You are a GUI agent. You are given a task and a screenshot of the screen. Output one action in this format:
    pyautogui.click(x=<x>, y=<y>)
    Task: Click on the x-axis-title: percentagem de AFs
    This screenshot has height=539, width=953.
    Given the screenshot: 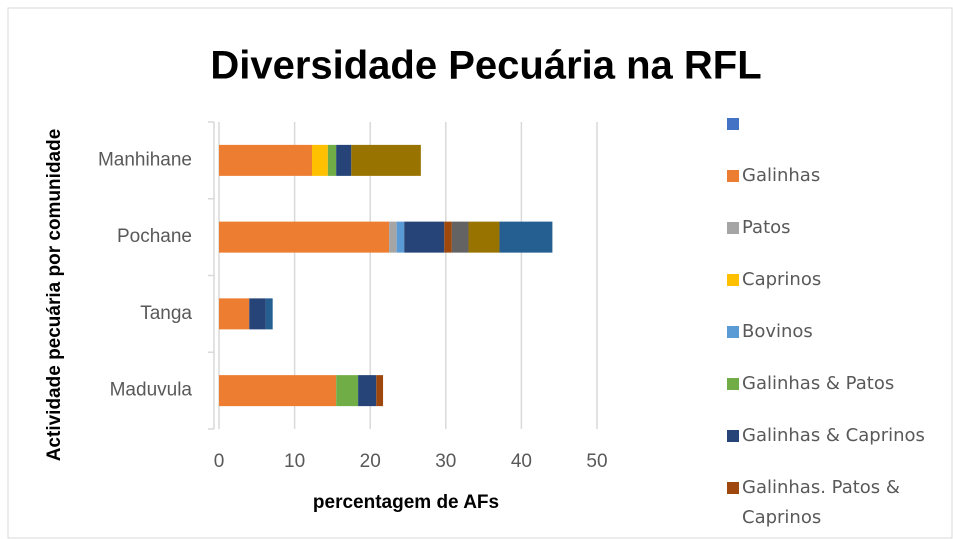 What is the action you would take?
    pyautogui.click(x=406, y=502)
    